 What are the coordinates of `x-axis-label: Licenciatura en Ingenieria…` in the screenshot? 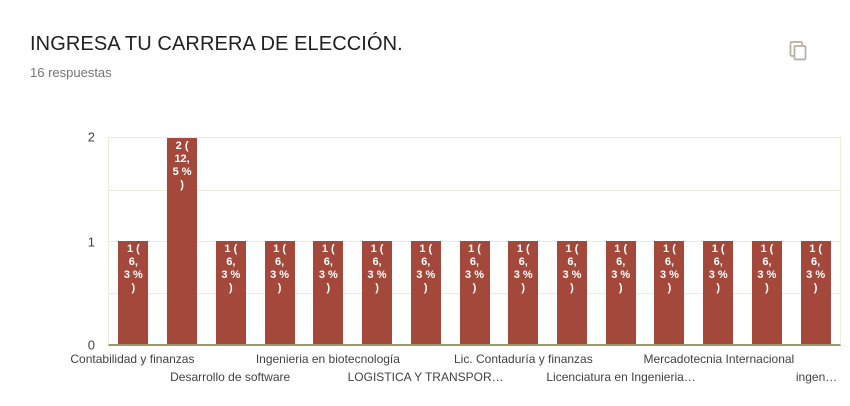 It's located at (621, 377).